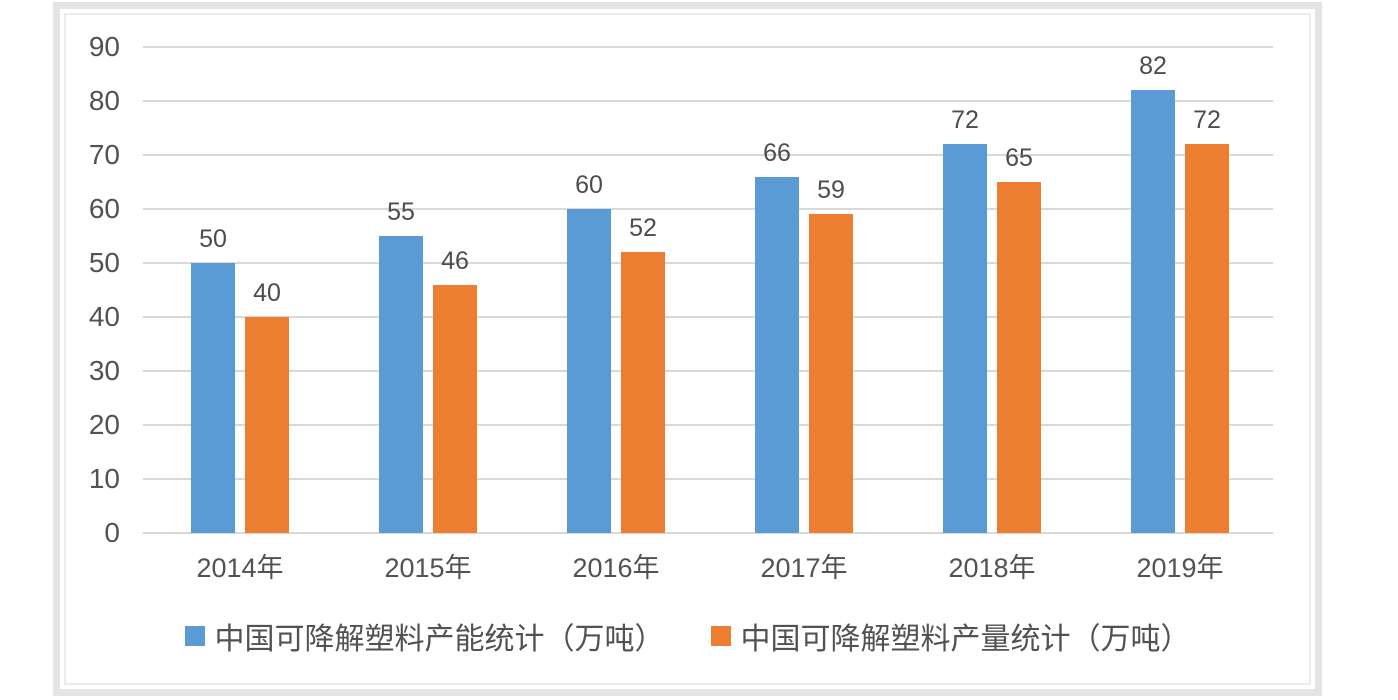  What do you see at coordinates (428, 568) in the screenshot?
I see `x-axis-tick-label: 2015年` at bounding box center [428, 568].